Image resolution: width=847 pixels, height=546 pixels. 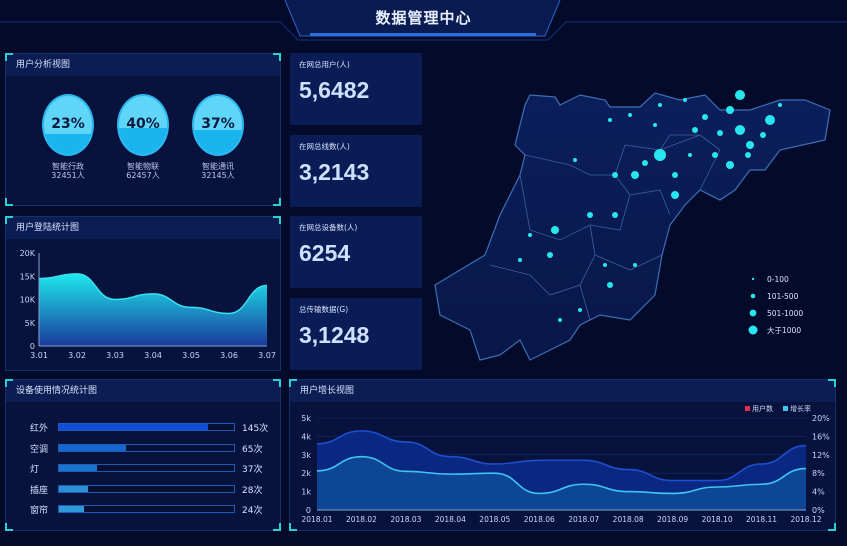 I want to click on y-right-tick: 20%, so click(x=821, y=418).